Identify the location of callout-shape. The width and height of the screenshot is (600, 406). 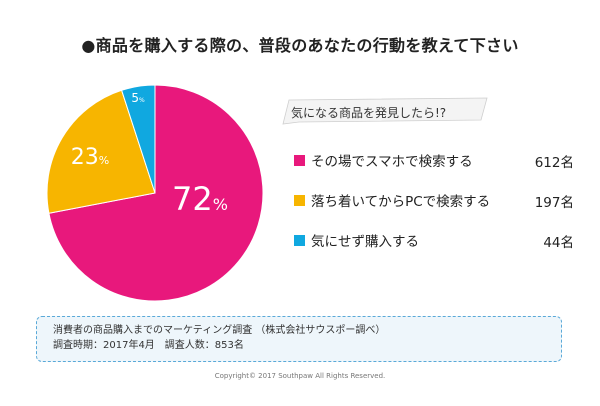
(385, 111).